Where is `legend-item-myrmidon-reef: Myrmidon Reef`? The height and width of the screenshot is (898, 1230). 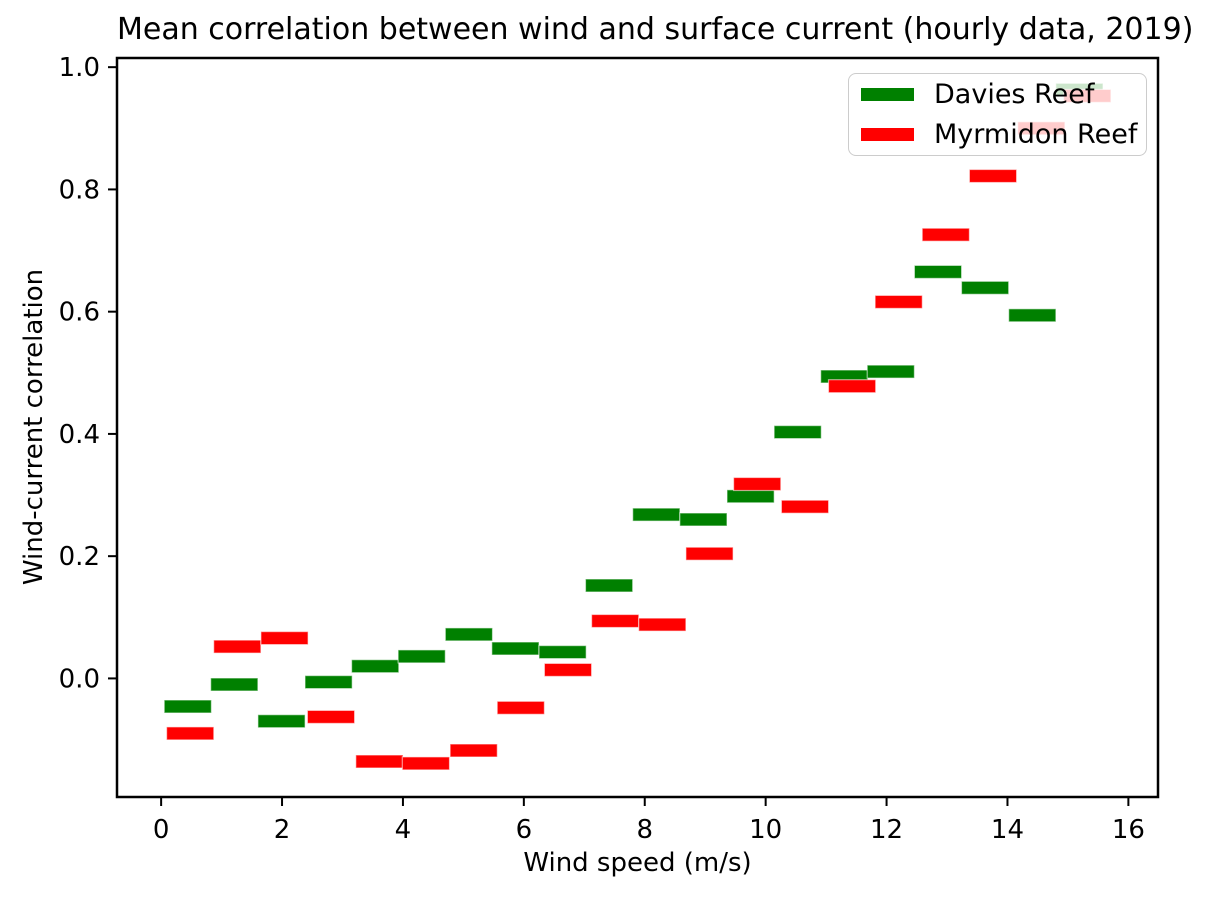
legend-item-myrmidon-reef: Myrmidon Reef is located at coordinates (1003, 135).